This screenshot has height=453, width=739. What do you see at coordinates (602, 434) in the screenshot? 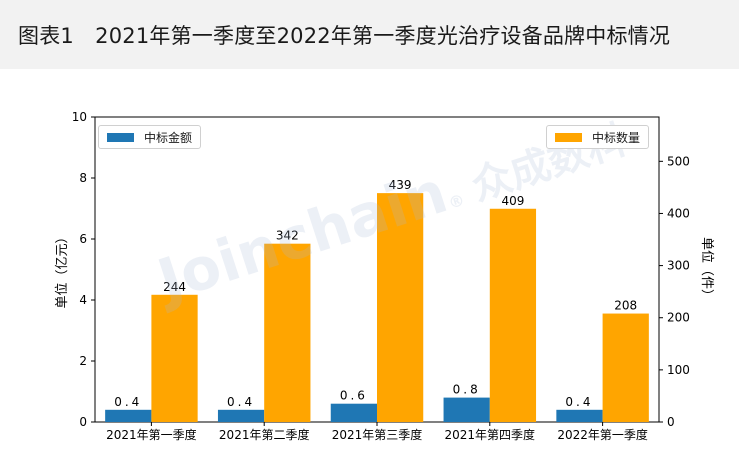
I see `x-tick-label: 2022年第一季度` at bounding box center [602, 434].